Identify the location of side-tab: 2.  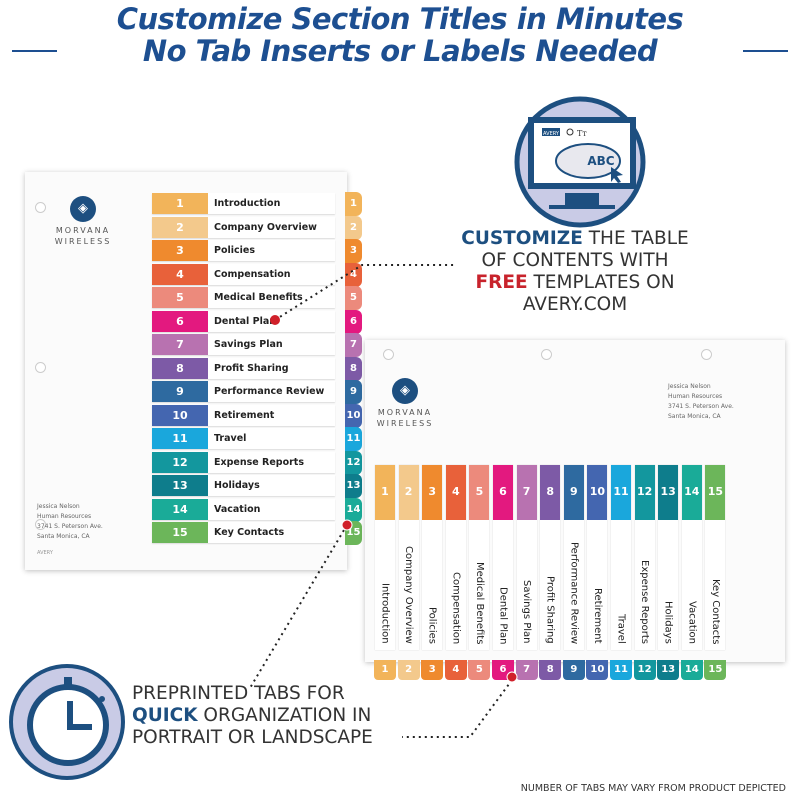
(353, 227).